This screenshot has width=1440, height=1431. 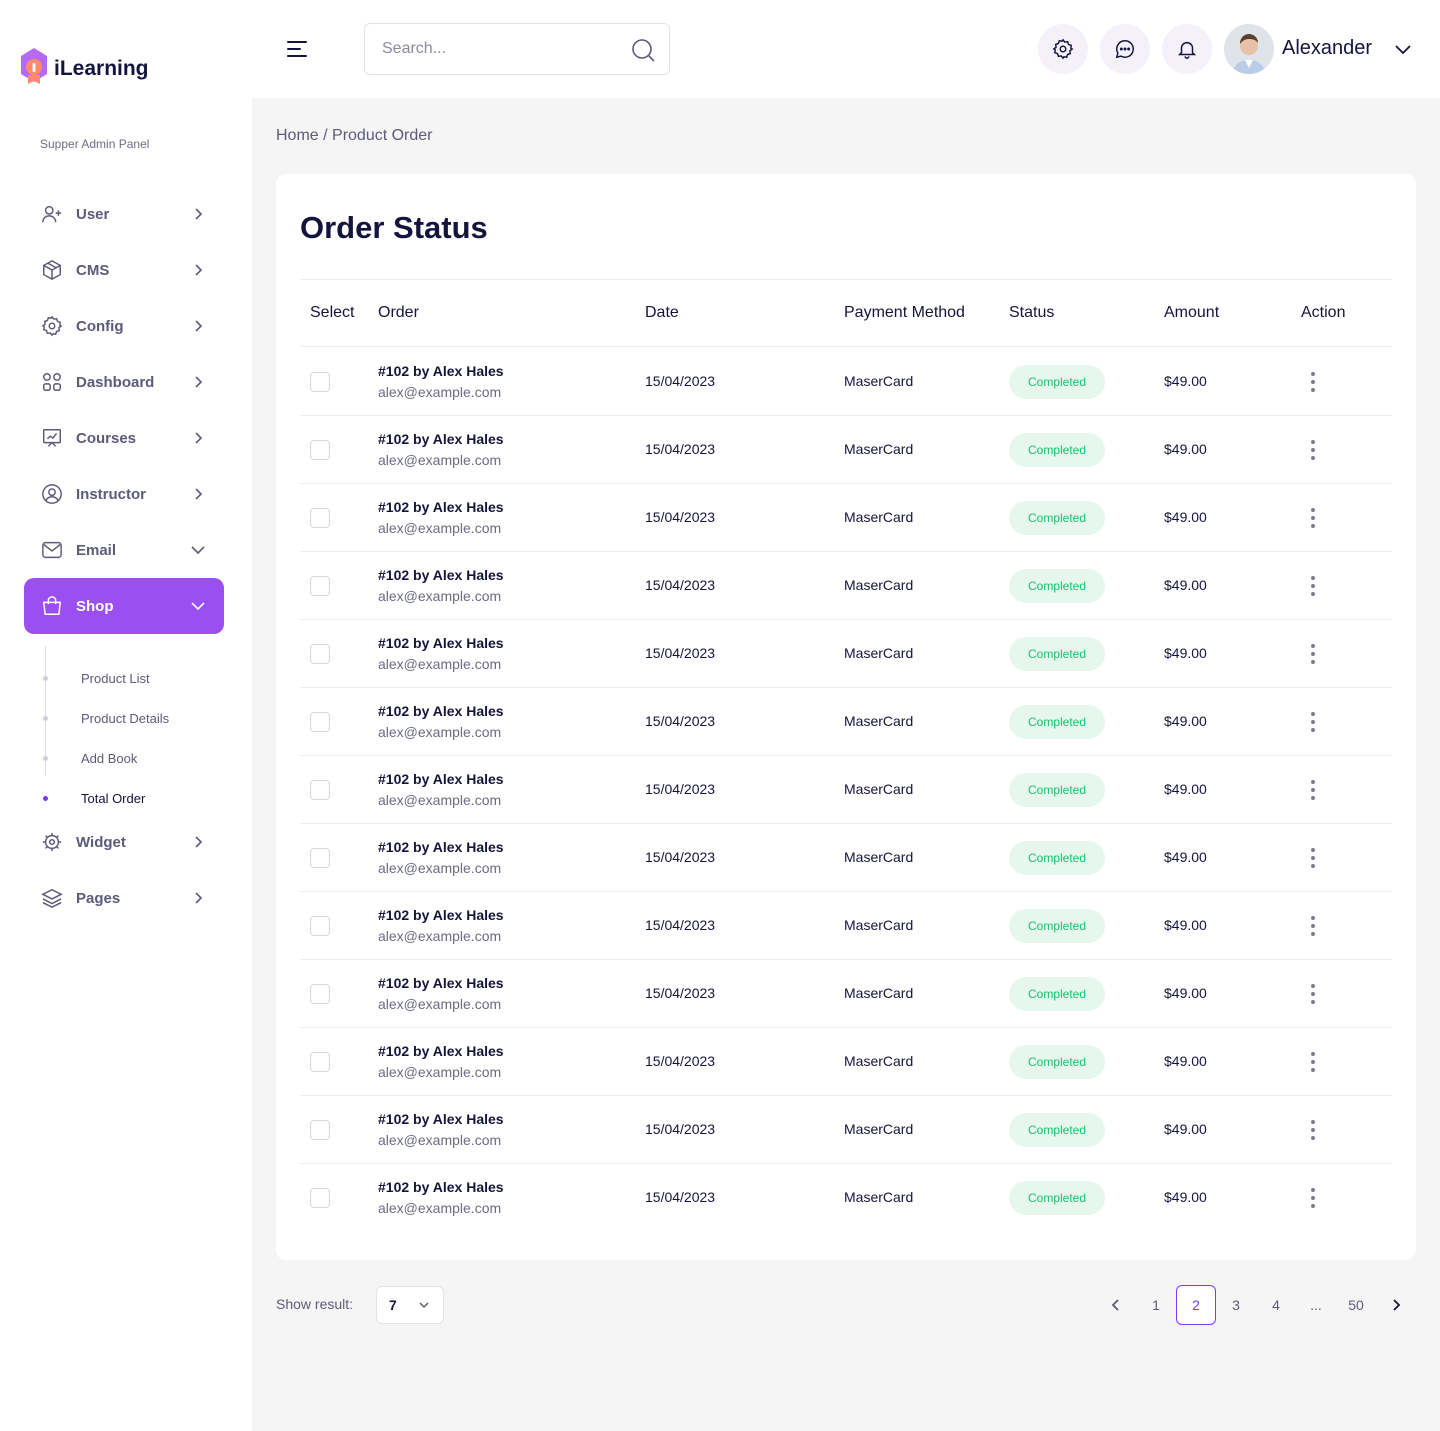 I want to click on sidebar-item-cms: CMS, so click(x=124, y=270).